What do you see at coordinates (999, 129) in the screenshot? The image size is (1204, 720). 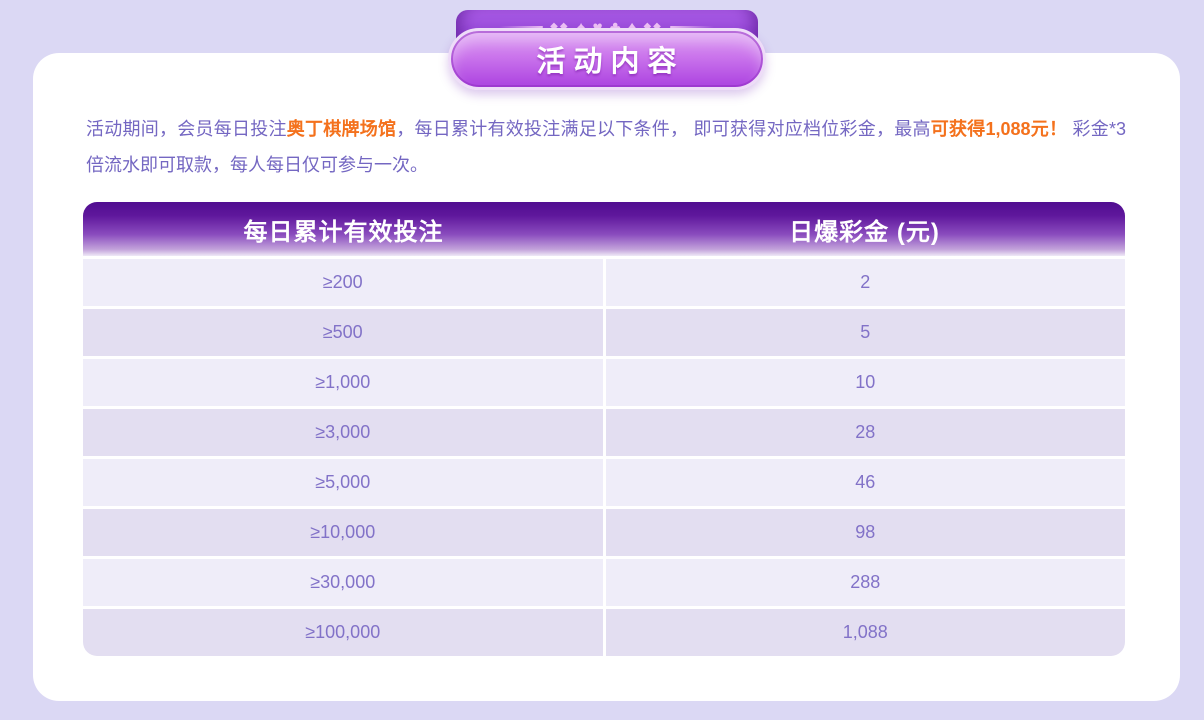 I see `highlight-text: 可获得1,088元！` at bounding box center [999, 129].